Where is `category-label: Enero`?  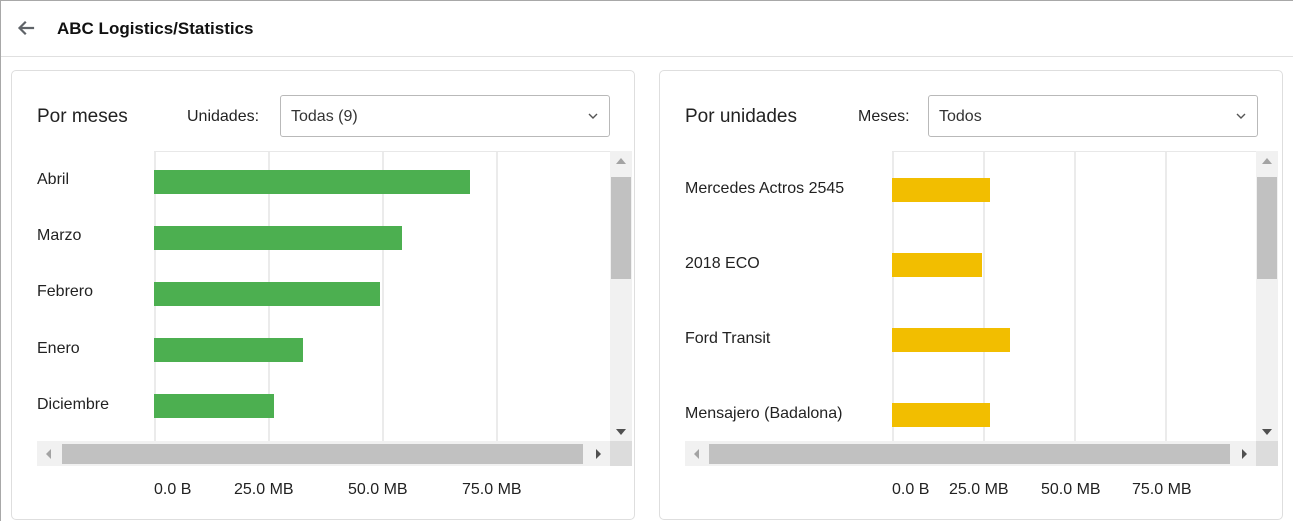 category-label: Enero is located at coordinates (58, 348).